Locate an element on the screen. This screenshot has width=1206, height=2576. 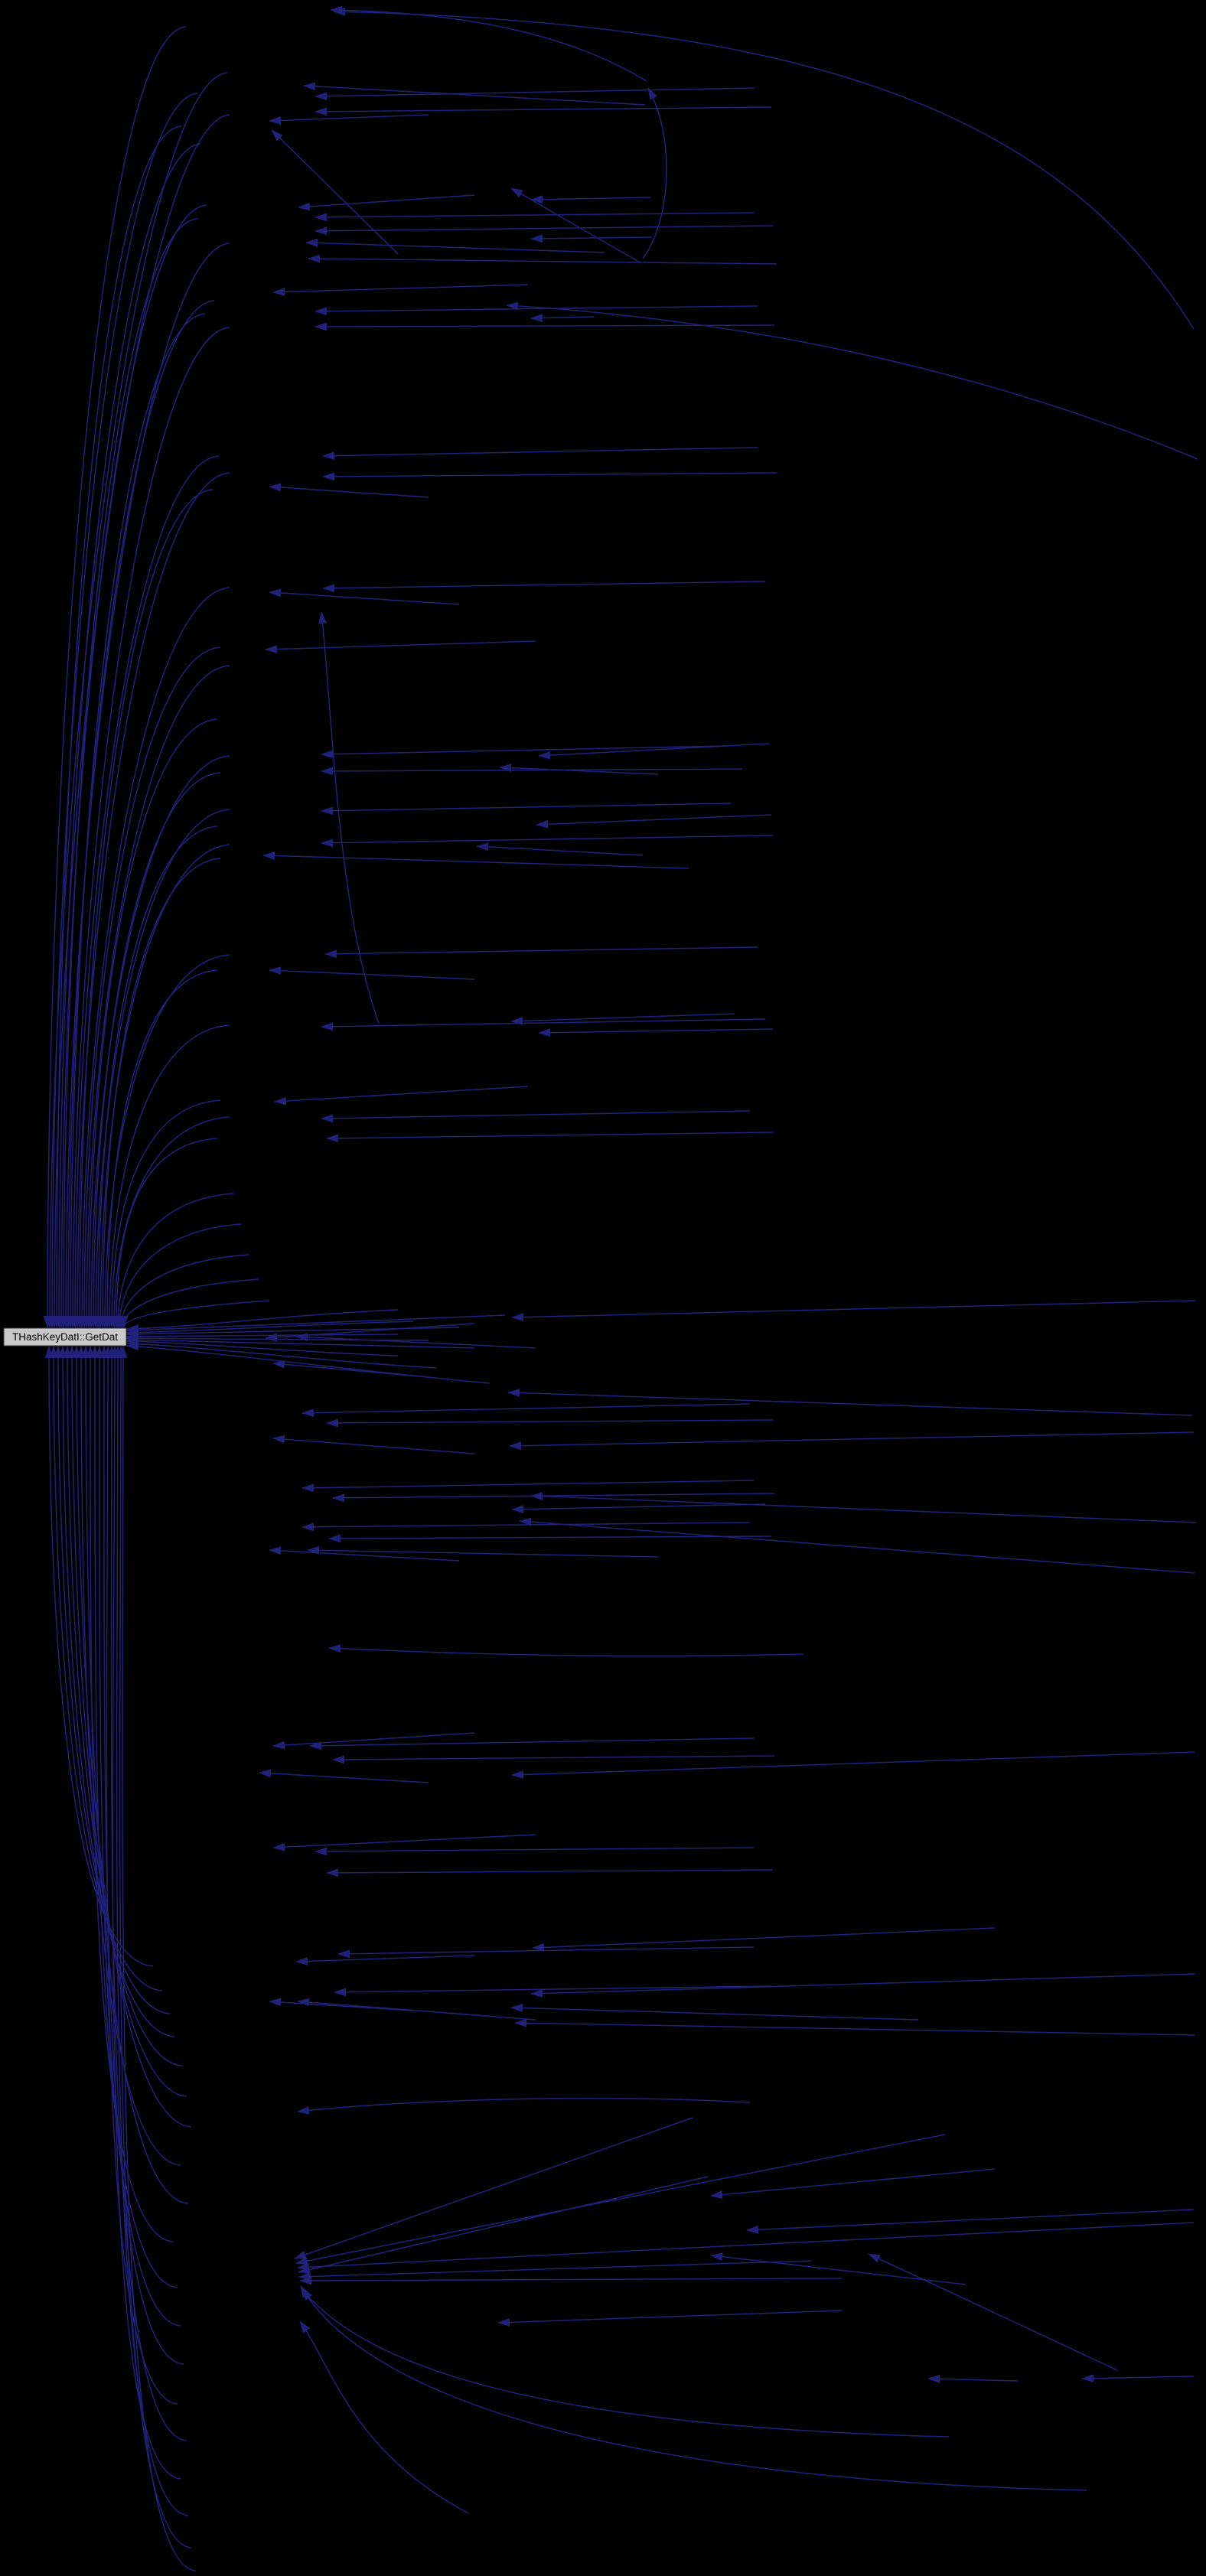
function-node: THashKeyDatI::GetDat is located at coordinates (65, 1337).